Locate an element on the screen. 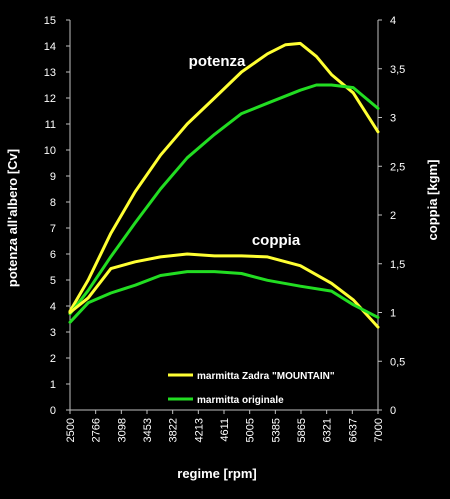  x-tick-label: 4213 is located at coordinates (199, 430).